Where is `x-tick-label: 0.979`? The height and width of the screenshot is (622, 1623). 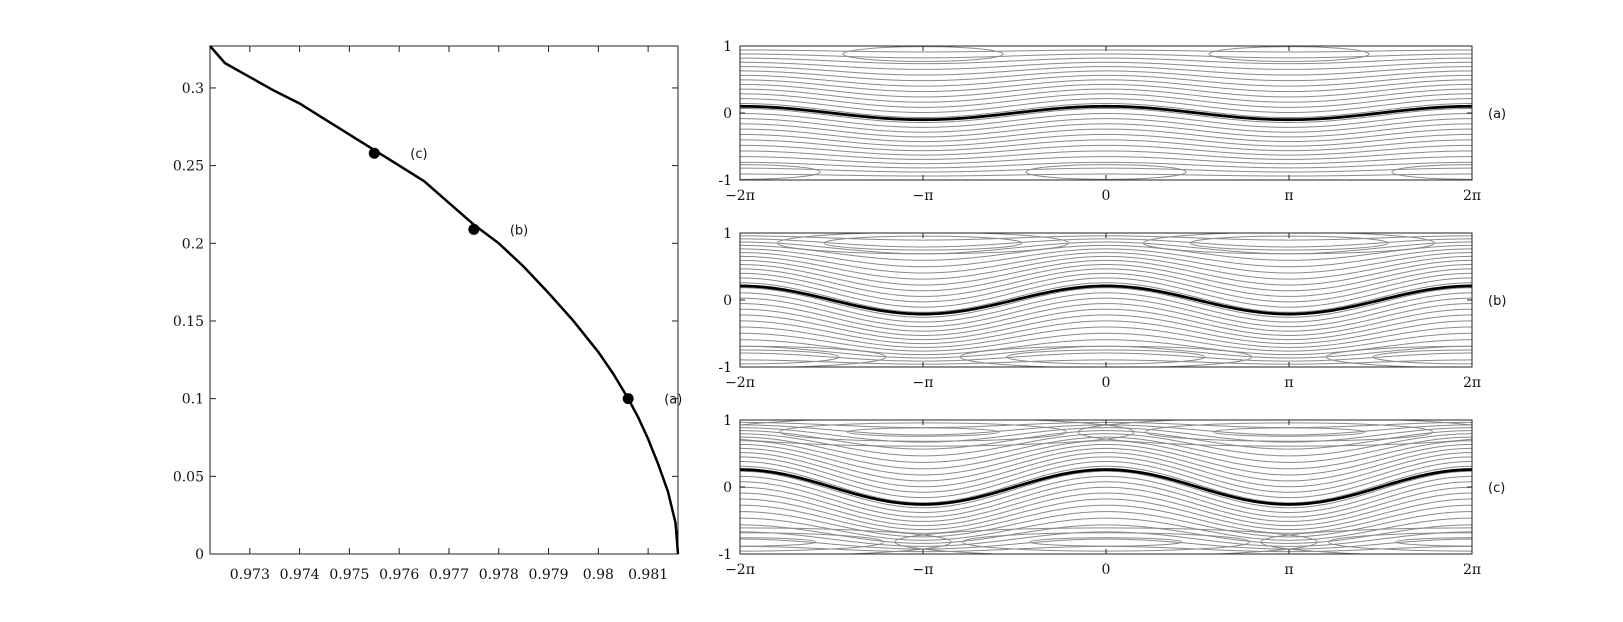
x-tick-label: 0.979 is located at coordinates (549, 575).